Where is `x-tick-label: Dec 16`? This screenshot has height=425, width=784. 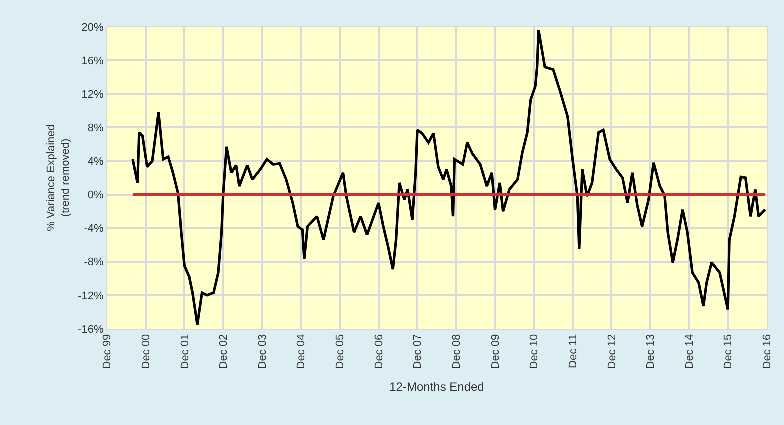 x-tick-label: Dec 16 is located at coordinates (768, 352).